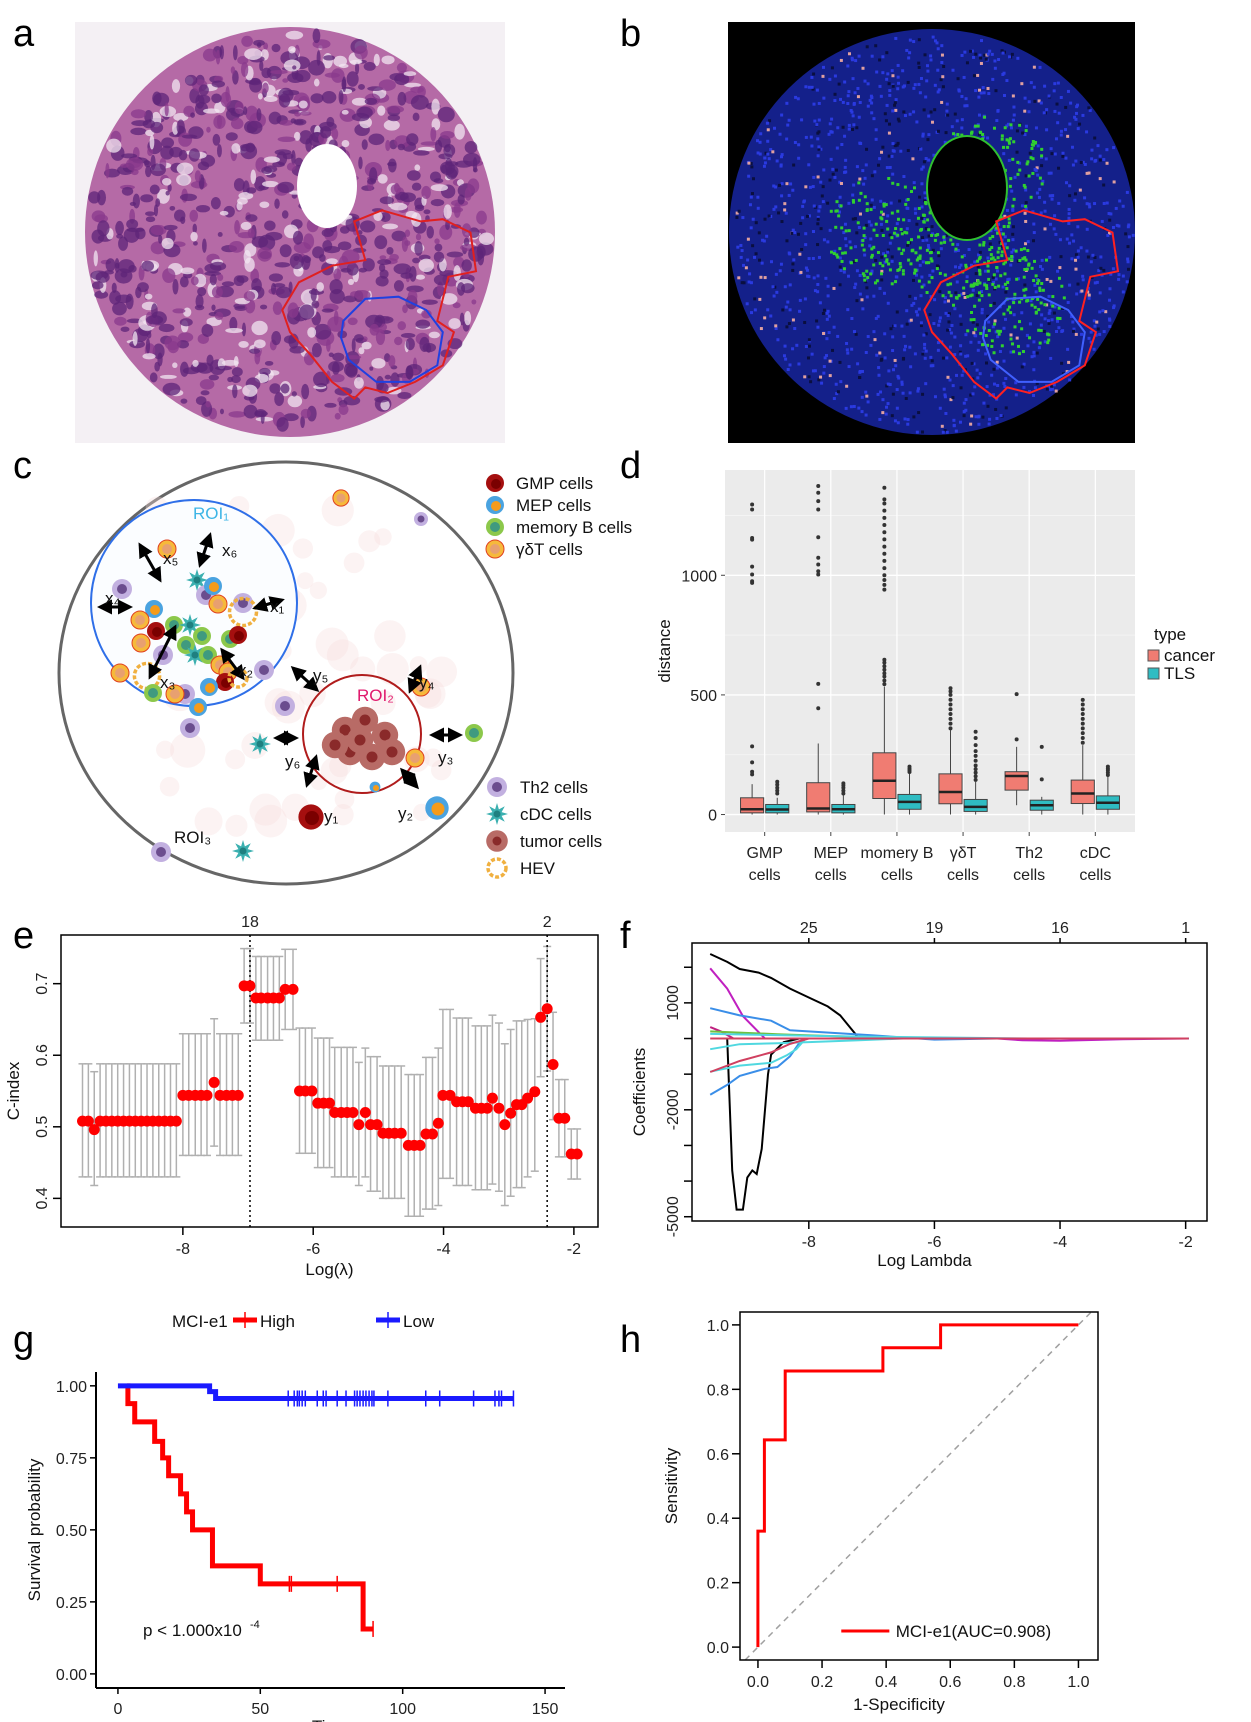 The height and width of the screenshot is (1722, 1251). I want to click on faded-cell, so click(305, 581).